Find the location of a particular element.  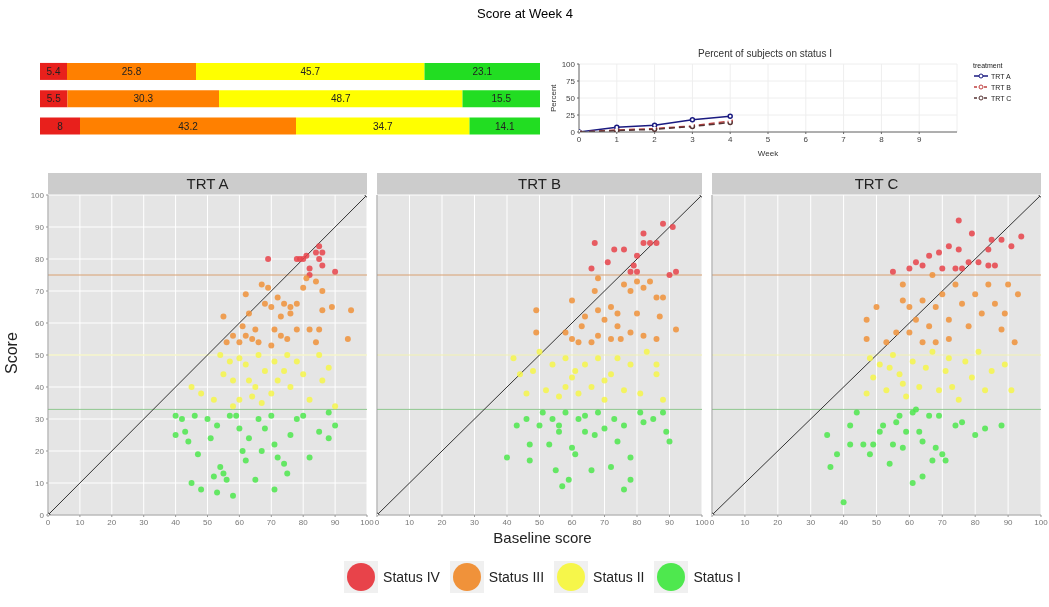

x-axis-title: Week is located at coordinates (768, 153).